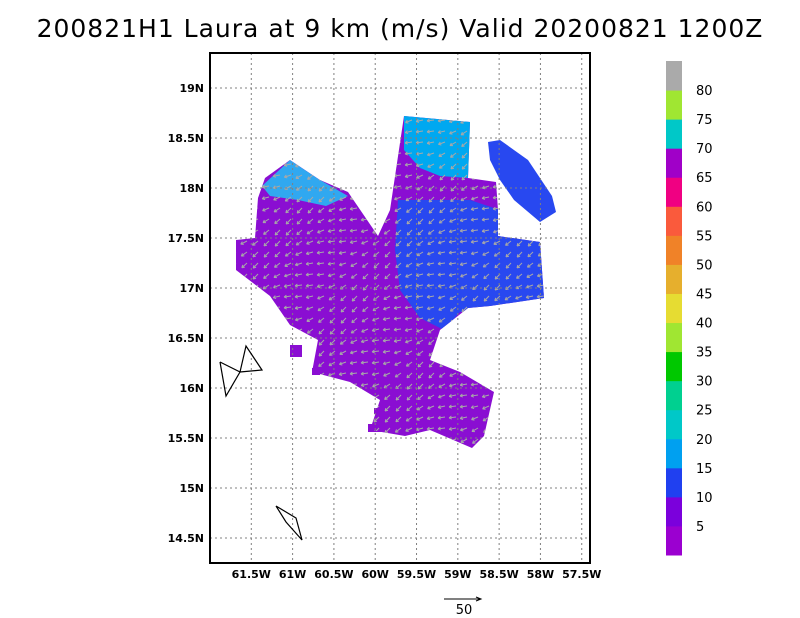 This screenshot has width=800, height=618. What do you see at coordinates (704, 469) in the screenshot?
I see `colorbar-label: 15` at bounding box center [704, 469].